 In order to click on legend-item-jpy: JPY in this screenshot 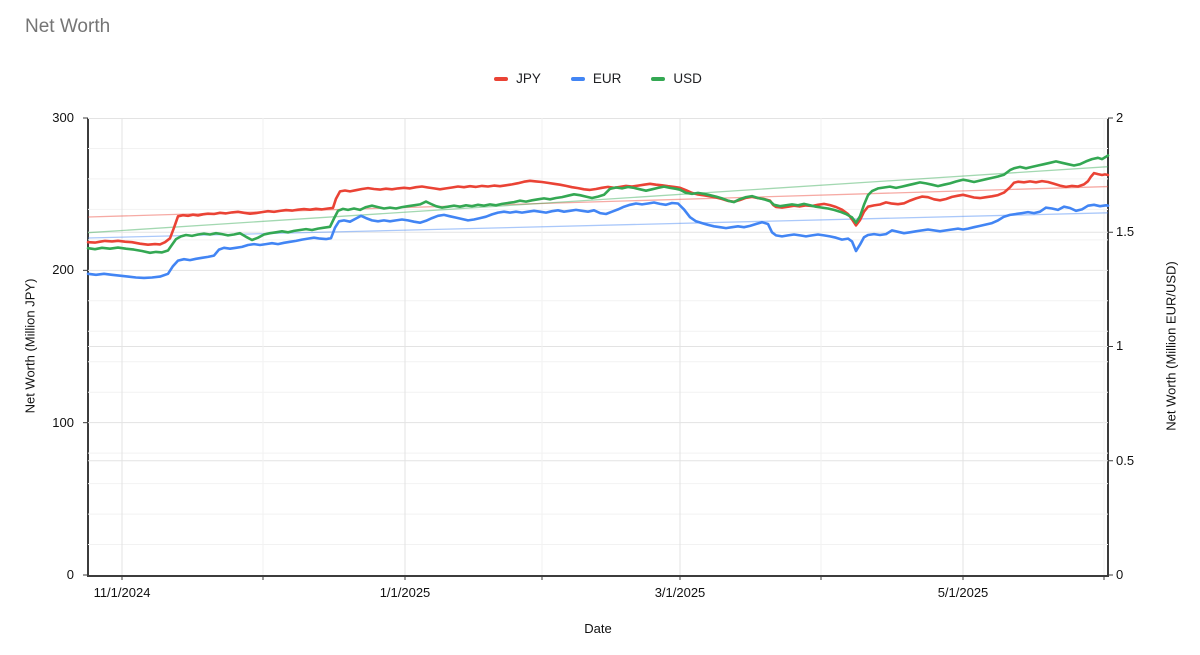, I will do `click(517, 78)`.